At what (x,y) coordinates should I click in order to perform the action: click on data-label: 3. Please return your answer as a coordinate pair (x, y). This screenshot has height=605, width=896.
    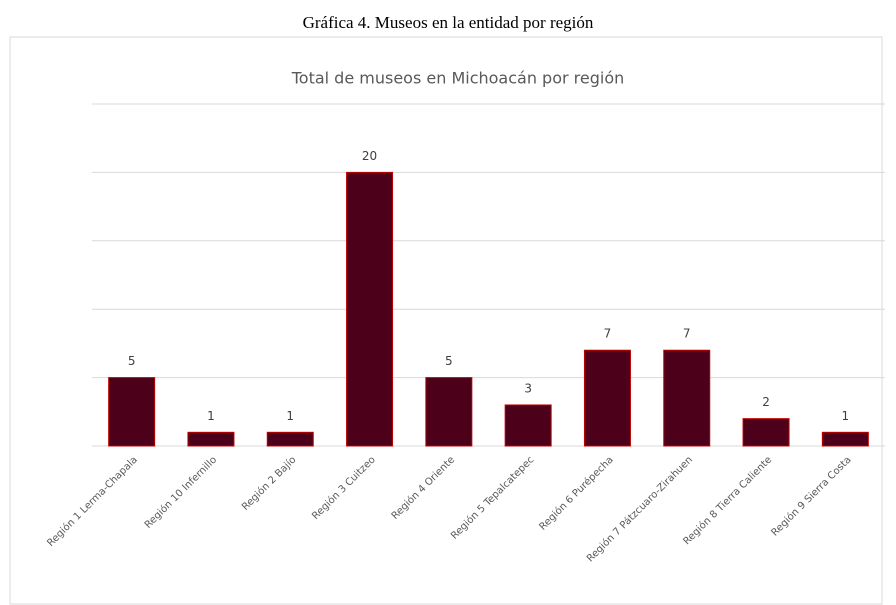
    Looking at the image, I should click on (528, 388).